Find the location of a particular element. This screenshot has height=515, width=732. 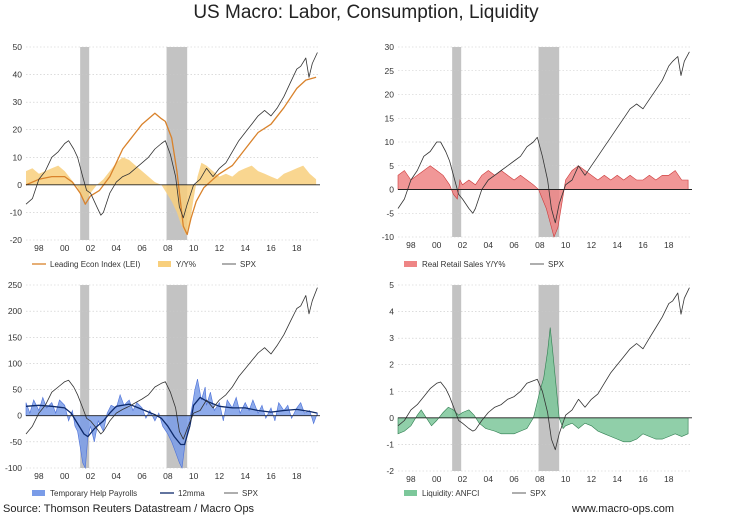

y-tick-label: 40 is located at coordinates (18, 75).